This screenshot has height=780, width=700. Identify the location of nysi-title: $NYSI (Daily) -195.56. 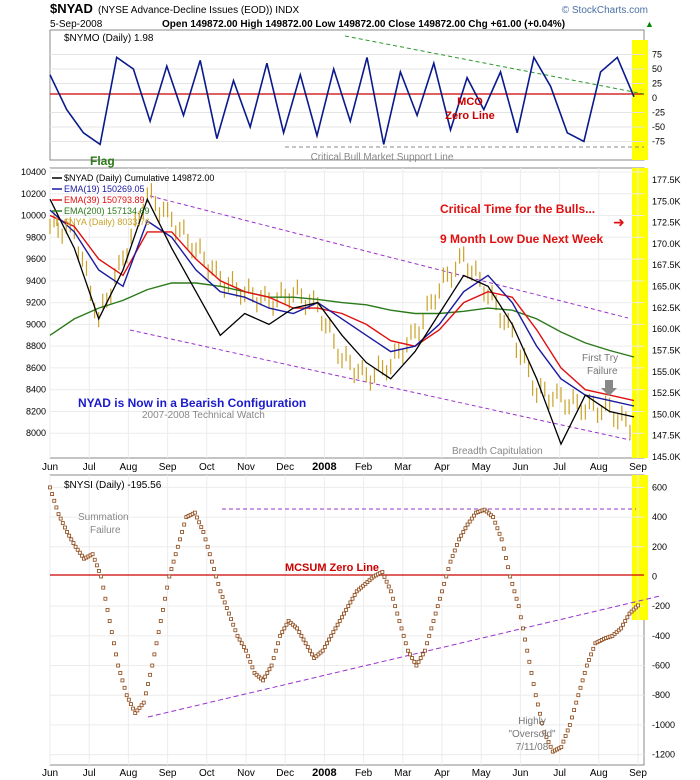
(113, 485).